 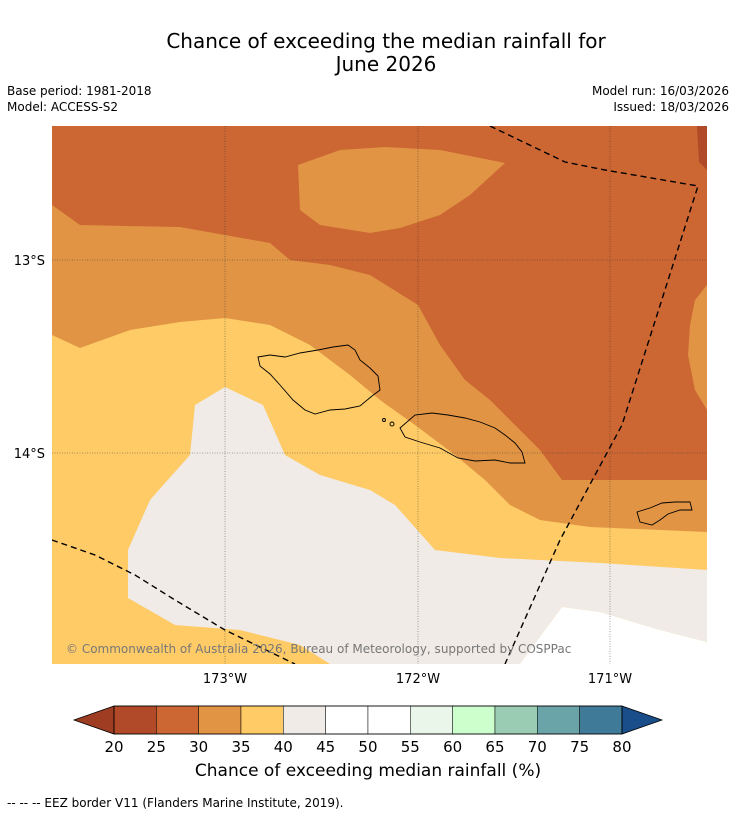 What do you see at coordinates (283, 747) in the screenshot?
I see `colorbar-tick-label: 40` at bounding box center [283, 747].